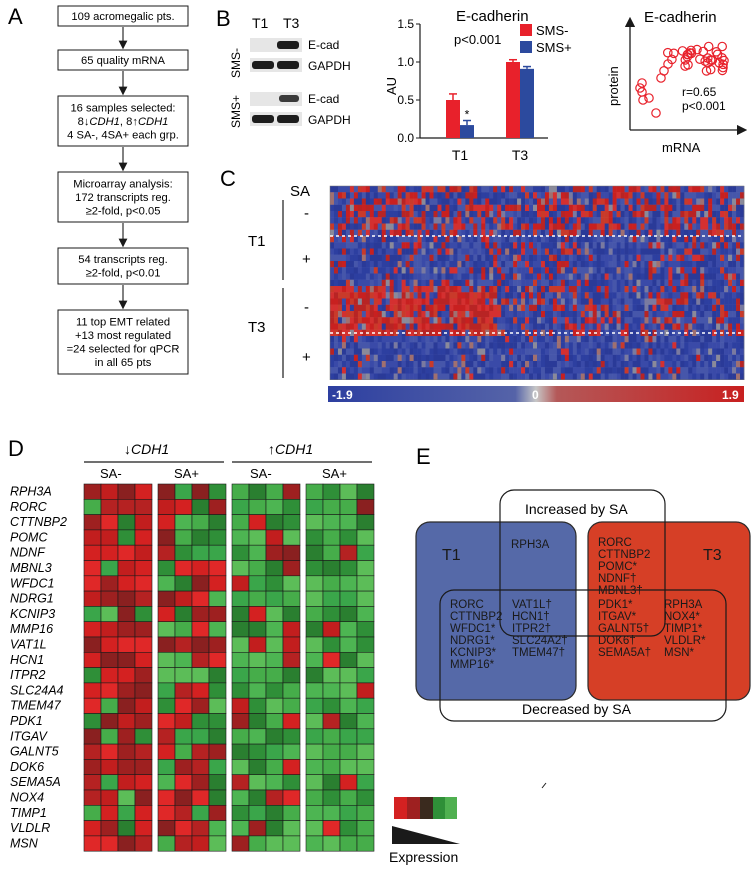  I want to click on gene-label-cttnbp2: CTTNBP2, so click(38, 522).